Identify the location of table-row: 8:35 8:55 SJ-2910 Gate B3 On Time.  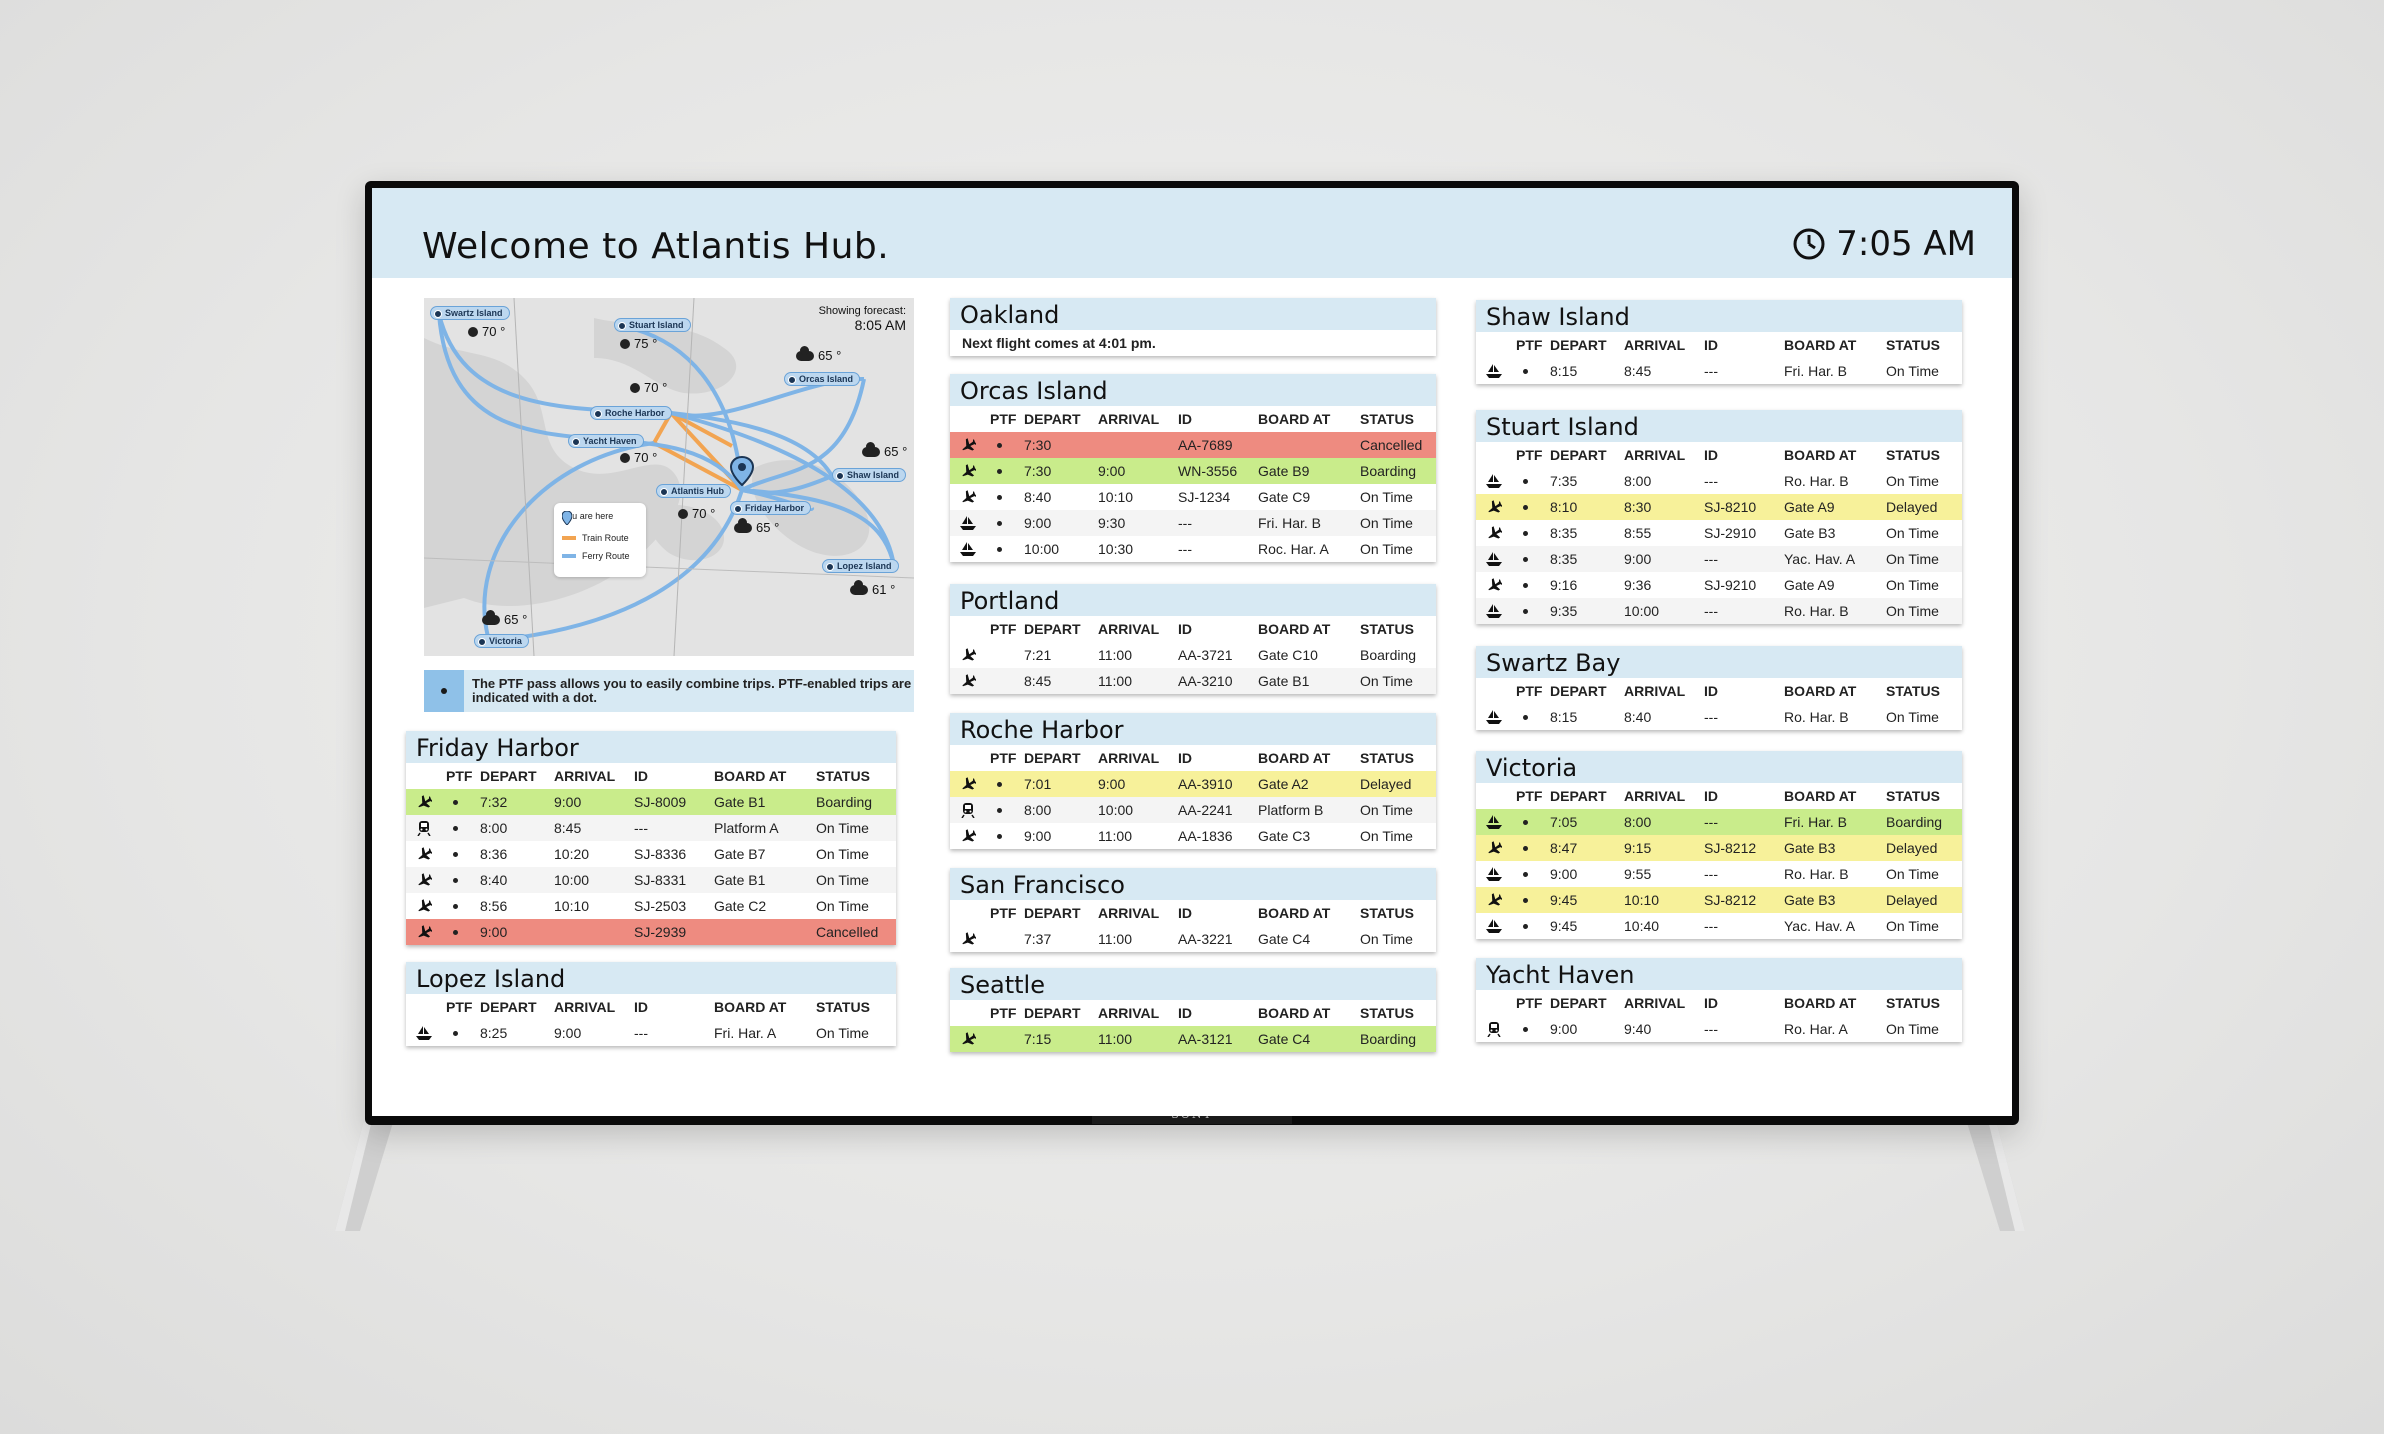
(1719, 533).